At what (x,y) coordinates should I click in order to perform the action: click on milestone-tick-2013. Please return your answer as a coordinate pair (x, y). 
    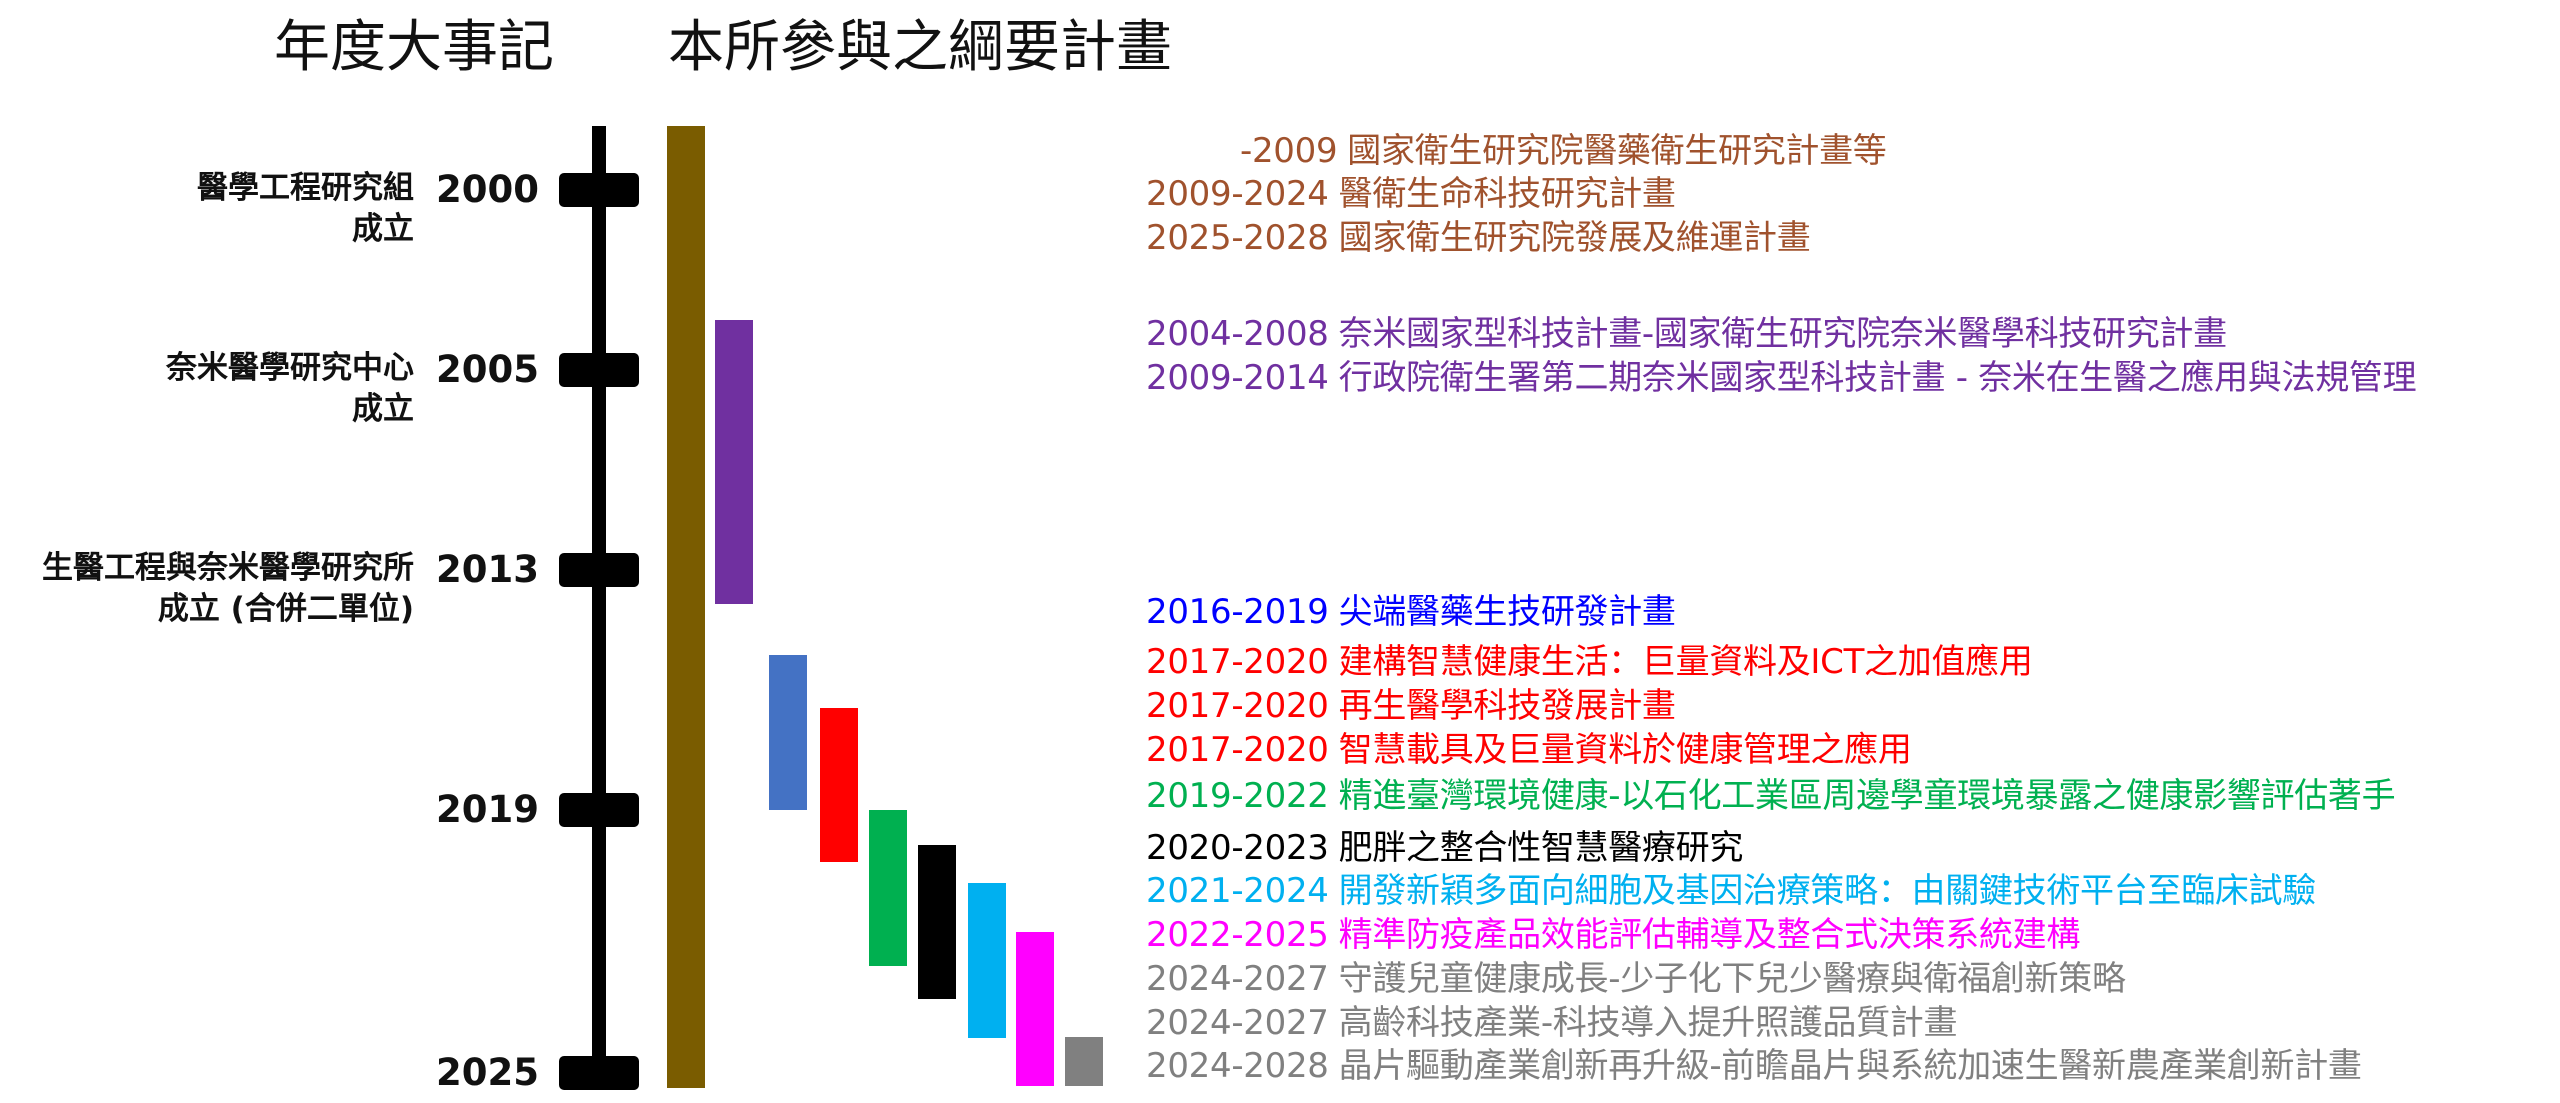
    Looking at the image, I should click on (599, 570).